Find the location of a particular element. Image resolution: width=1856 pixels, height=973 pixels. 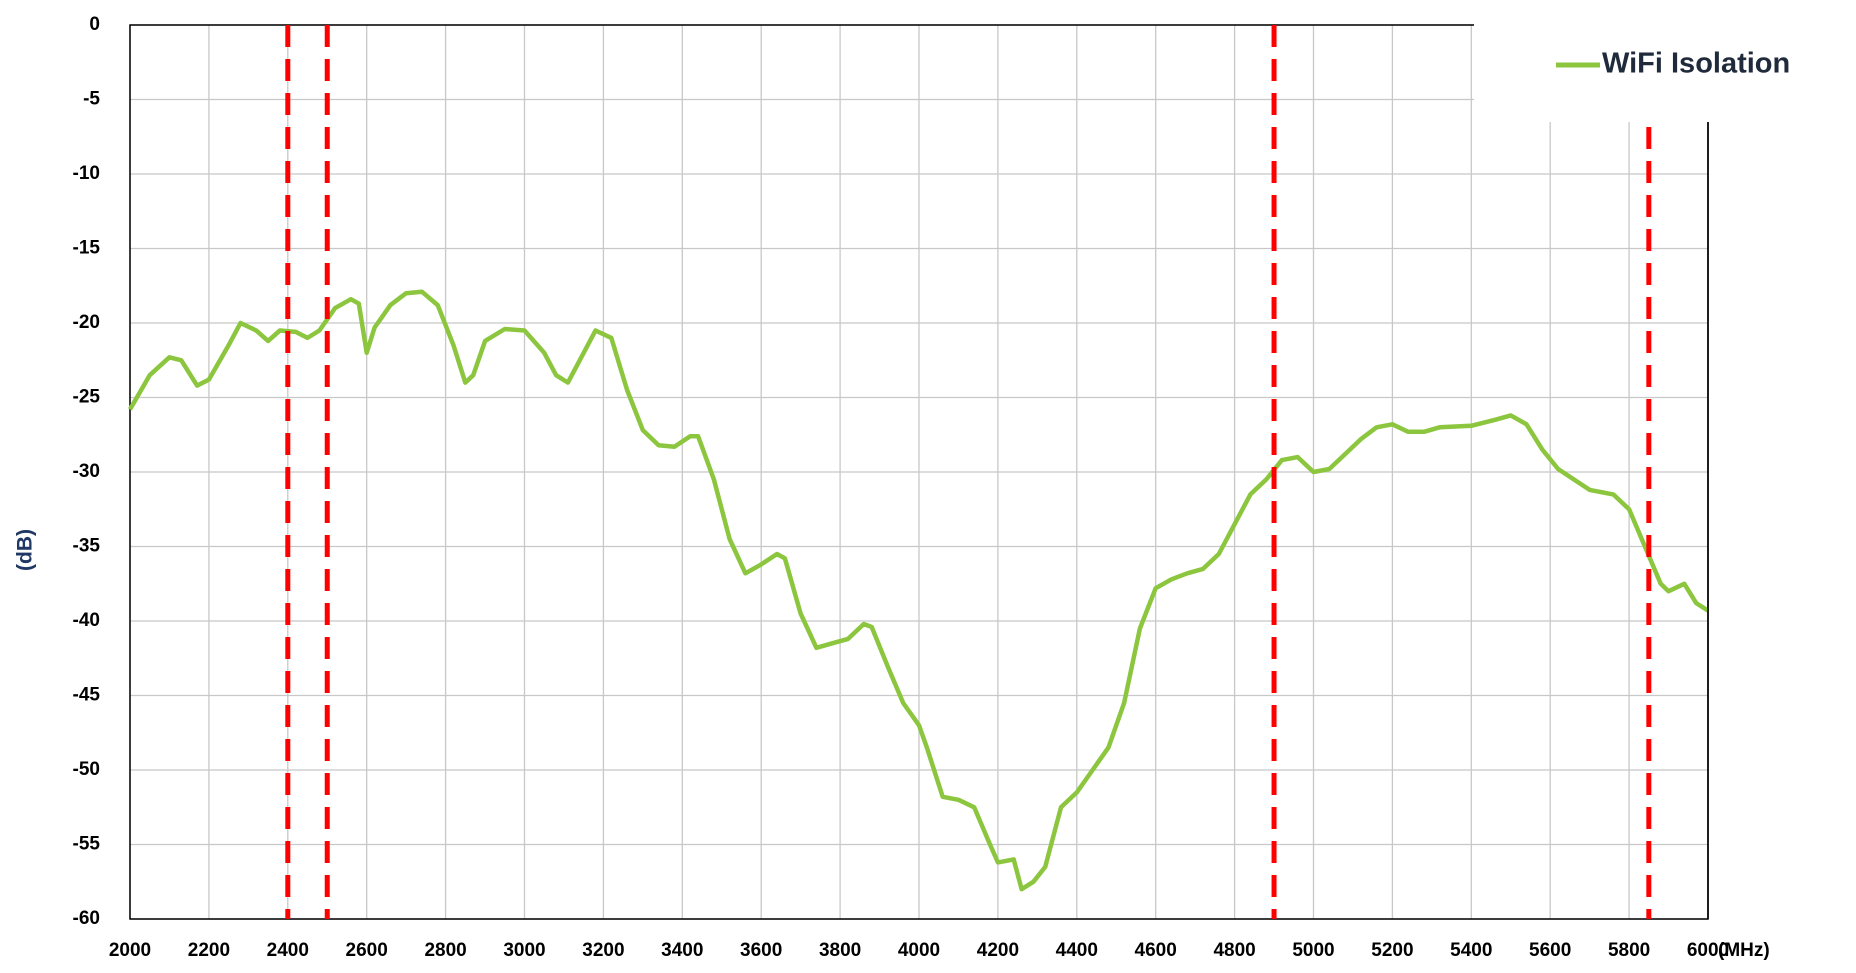

y-tick-label: -30 is located at coordinates (86, 471).